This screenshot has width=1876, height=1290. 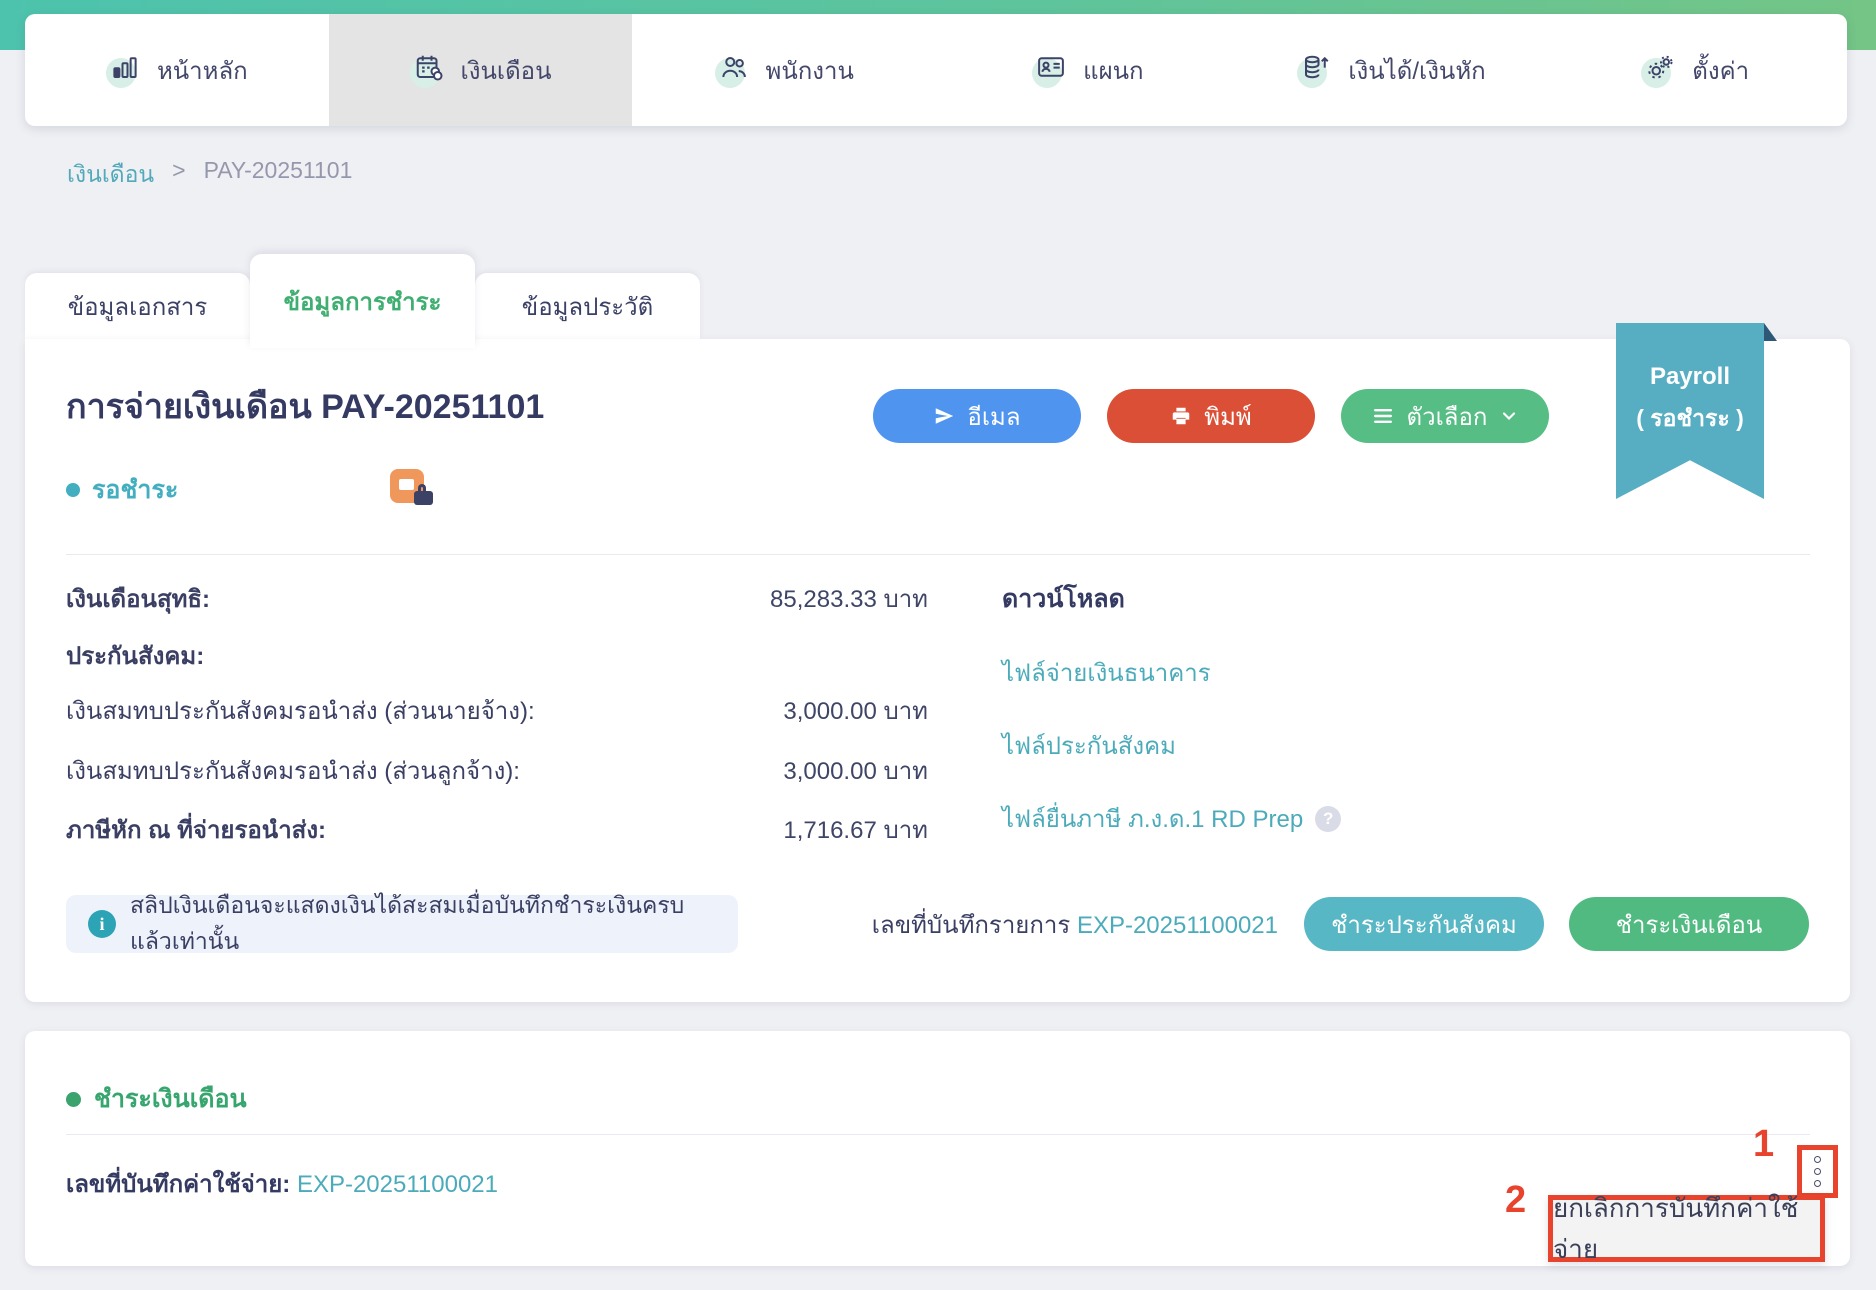 I want to click on options-button-label: ตัวเลือก, so click(x=1447, y=417).